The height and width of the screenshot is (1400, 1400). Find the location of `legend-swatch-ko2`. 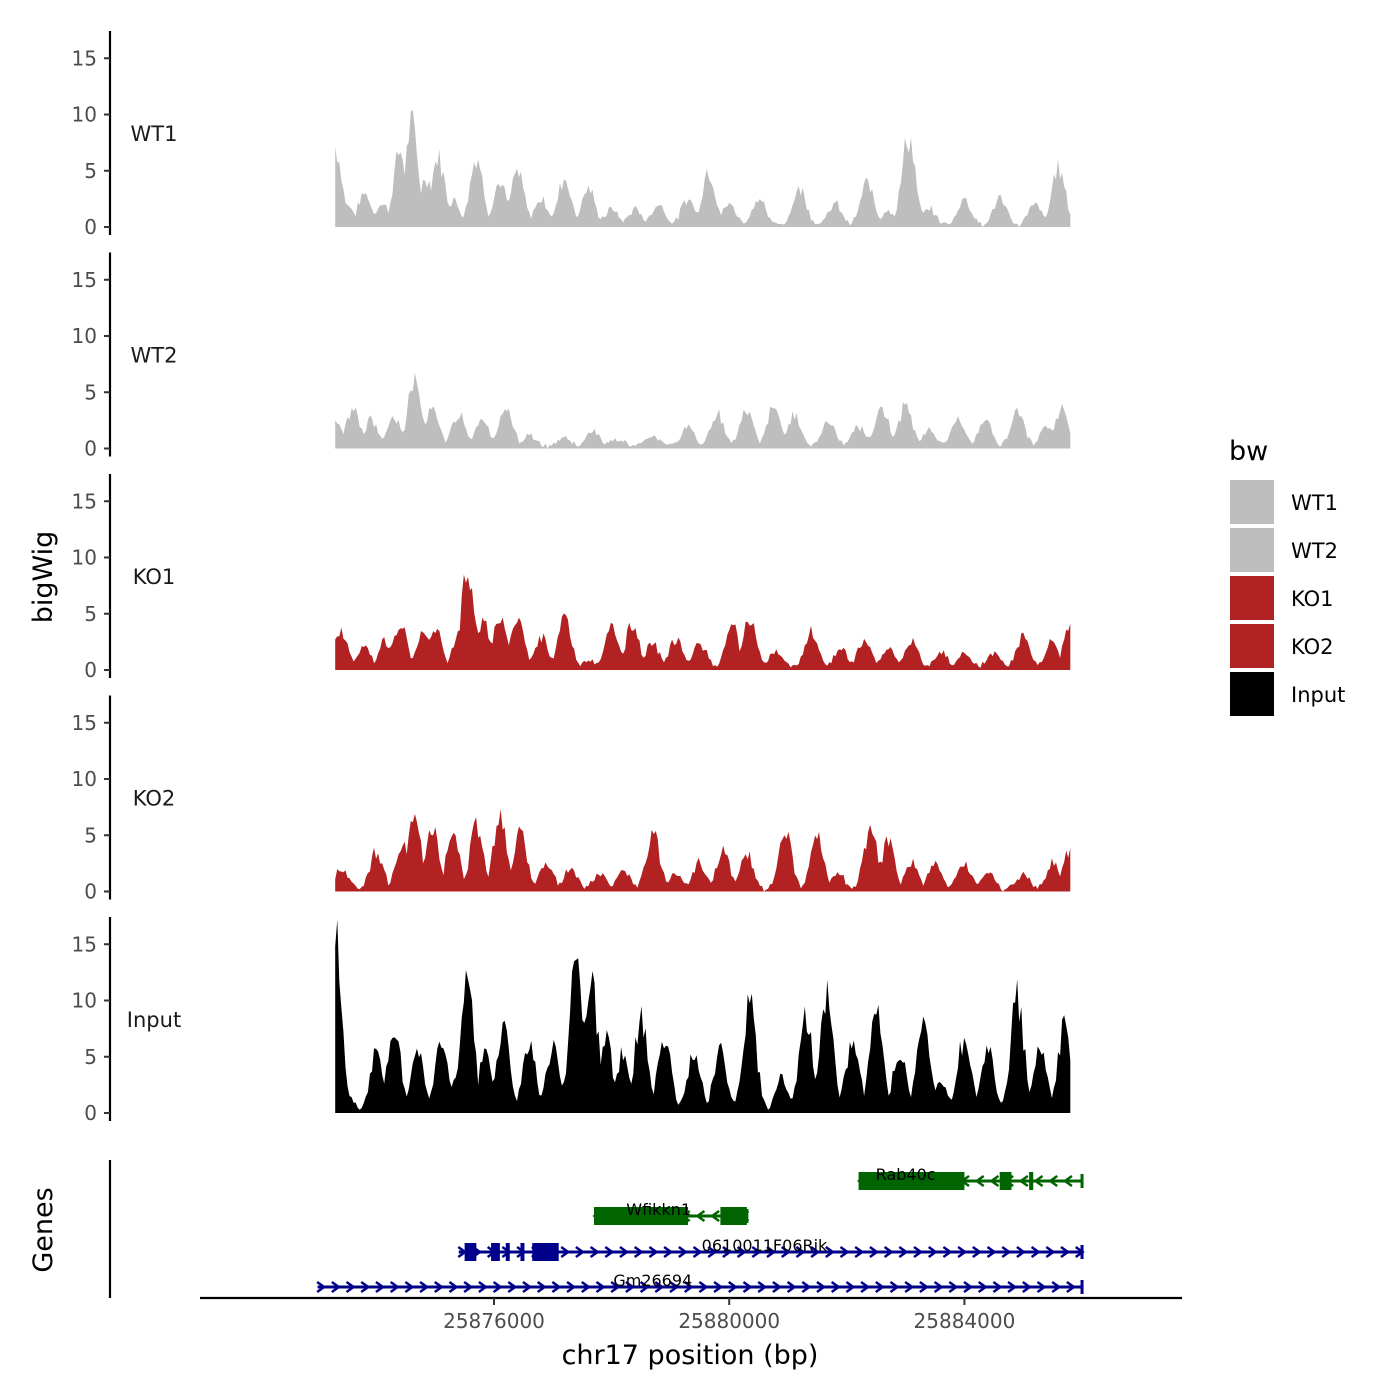

legend-swatch-ko2 is located at coordinates (1252, 646).